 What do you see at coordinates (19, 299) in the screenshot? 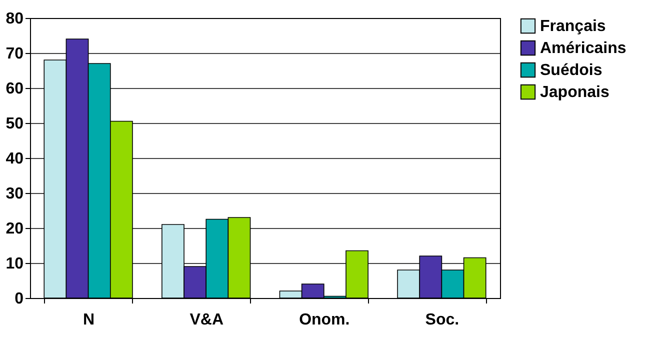
I see `y-tick-label: 0` at bounding box center [19, 299].